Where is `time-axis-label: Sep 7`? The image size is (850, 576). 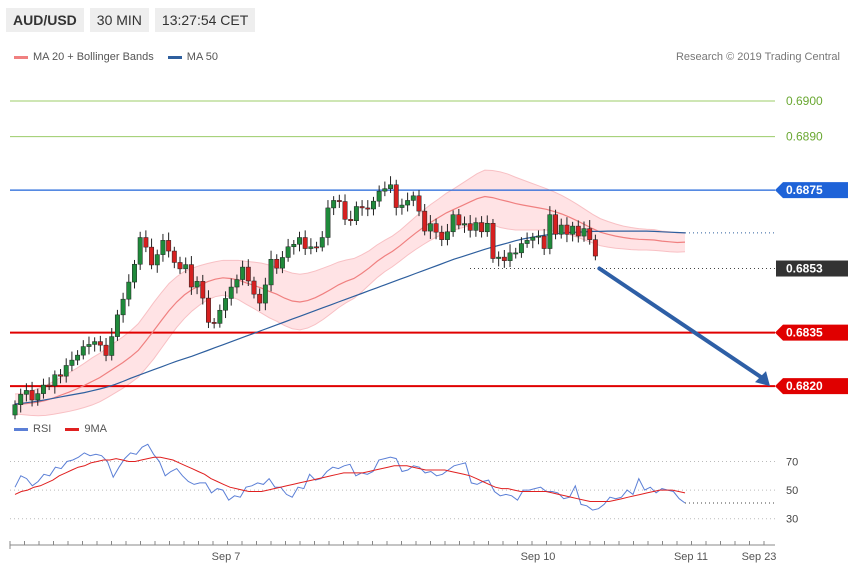 time-axis-label: Sep 7 is located at coordinates (226, 557).